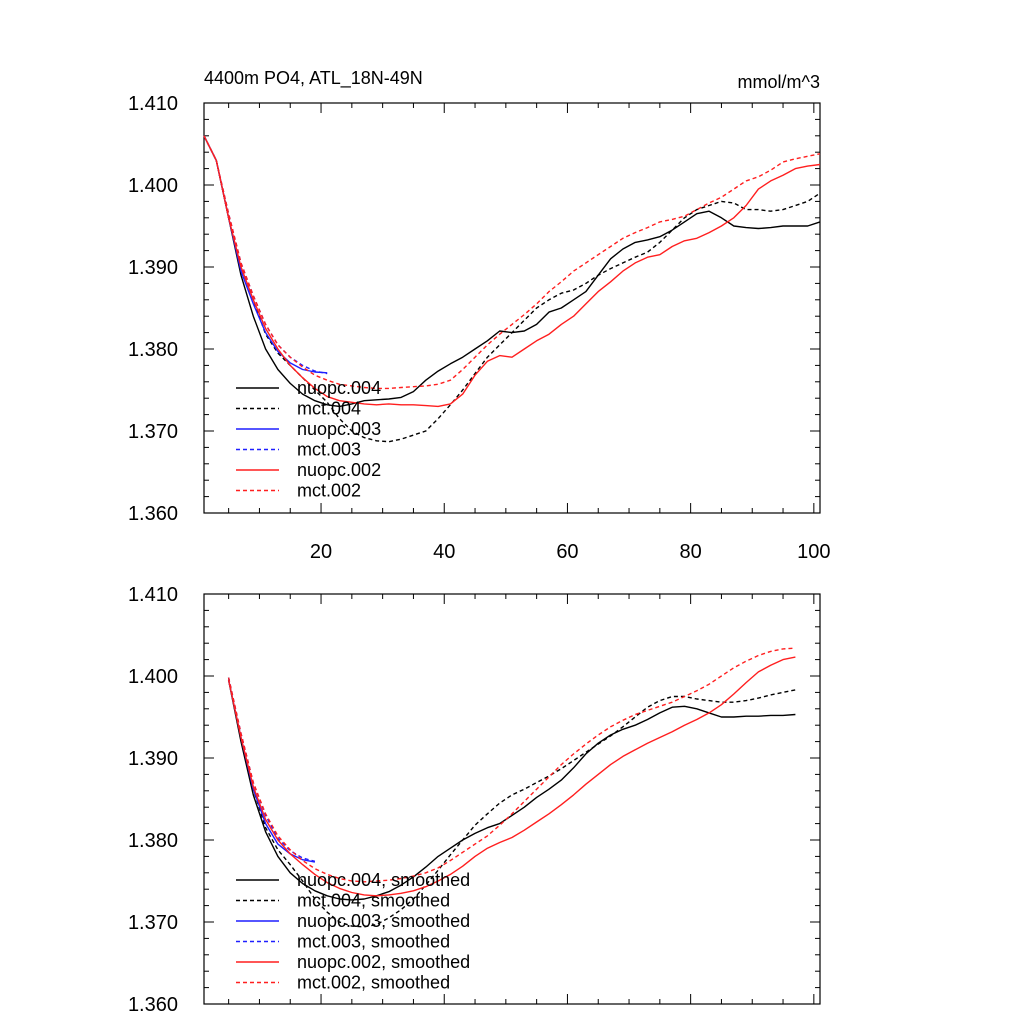 The height and width of the screenshot is (1024, 1024). Describe the element at coordinates (339, 429) in the screenshot. I see `legend-label: nuopc.003` at that location.